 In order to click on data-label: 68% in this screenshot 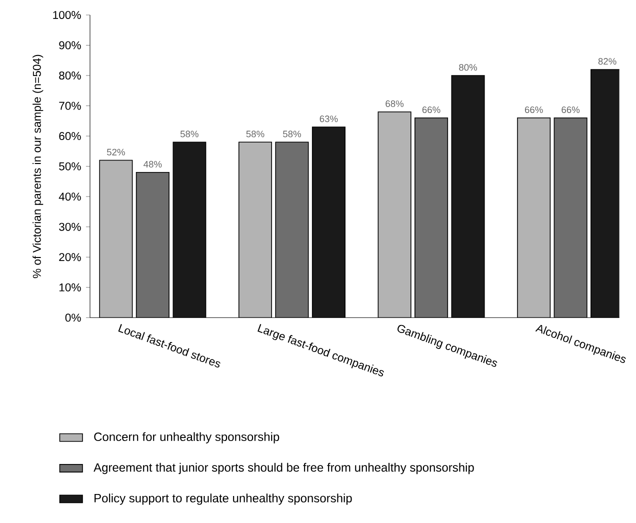, I will do `click(395, 103)`.